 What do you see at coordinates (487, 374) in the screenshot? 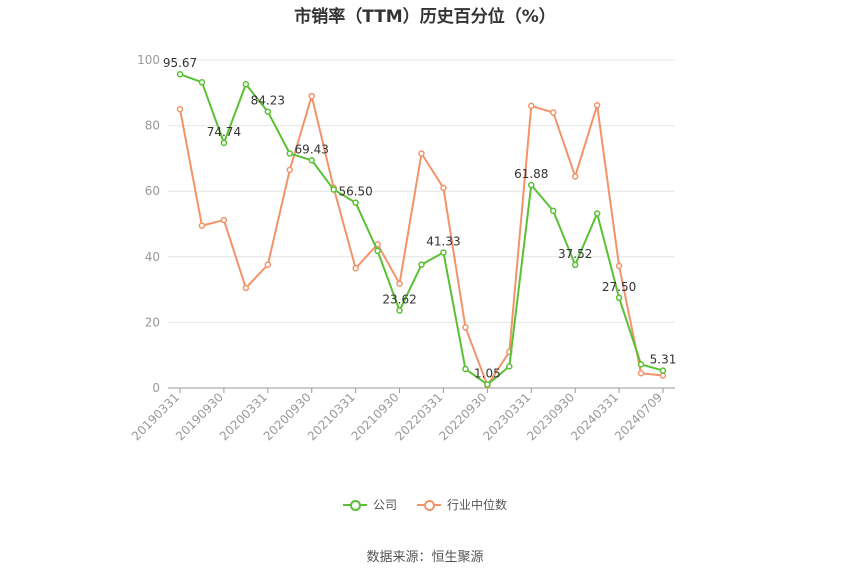
I see `data-label: 1.05` at bounding box center [487, 374].